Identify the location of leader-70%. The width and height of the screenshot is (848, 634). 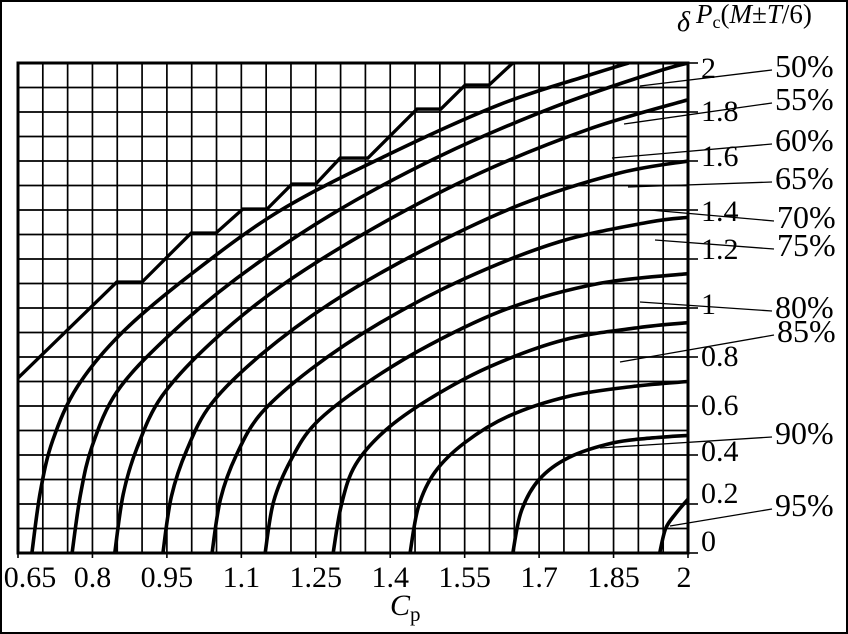
(712, 215).